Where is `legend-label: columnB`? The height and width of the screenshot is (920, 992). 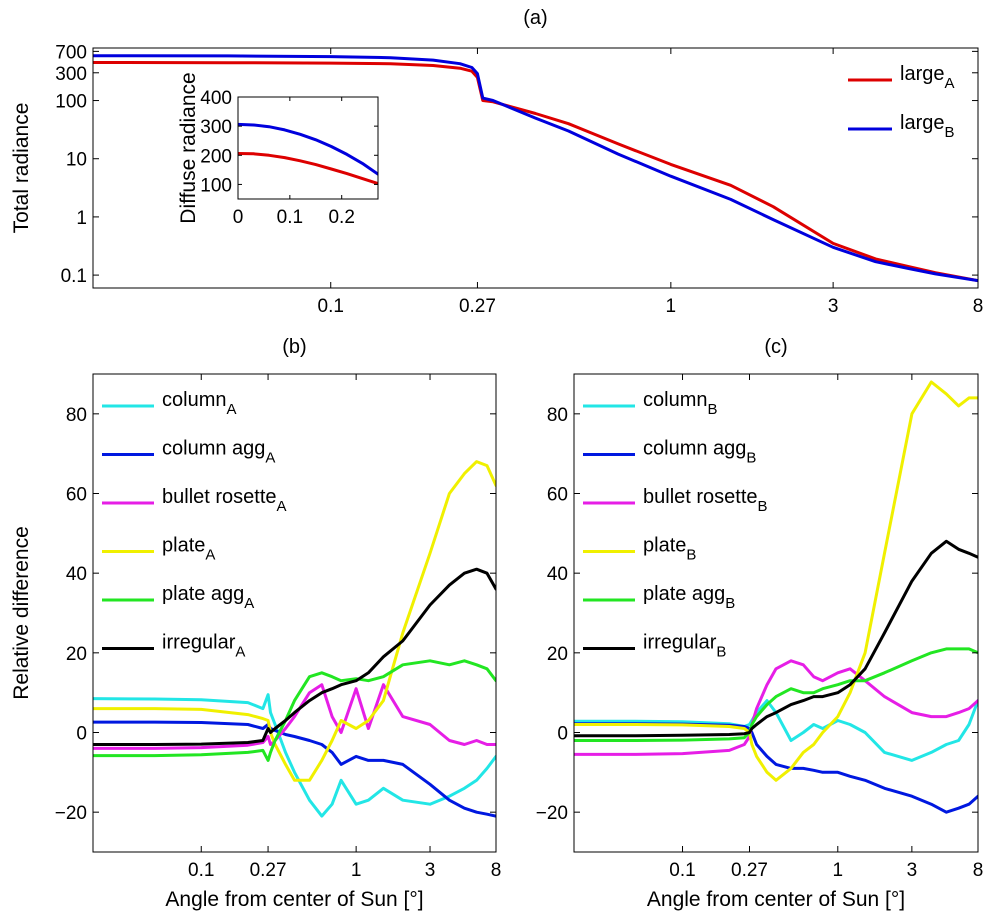
legend-label: columnB is located at coordinates (680, 403).